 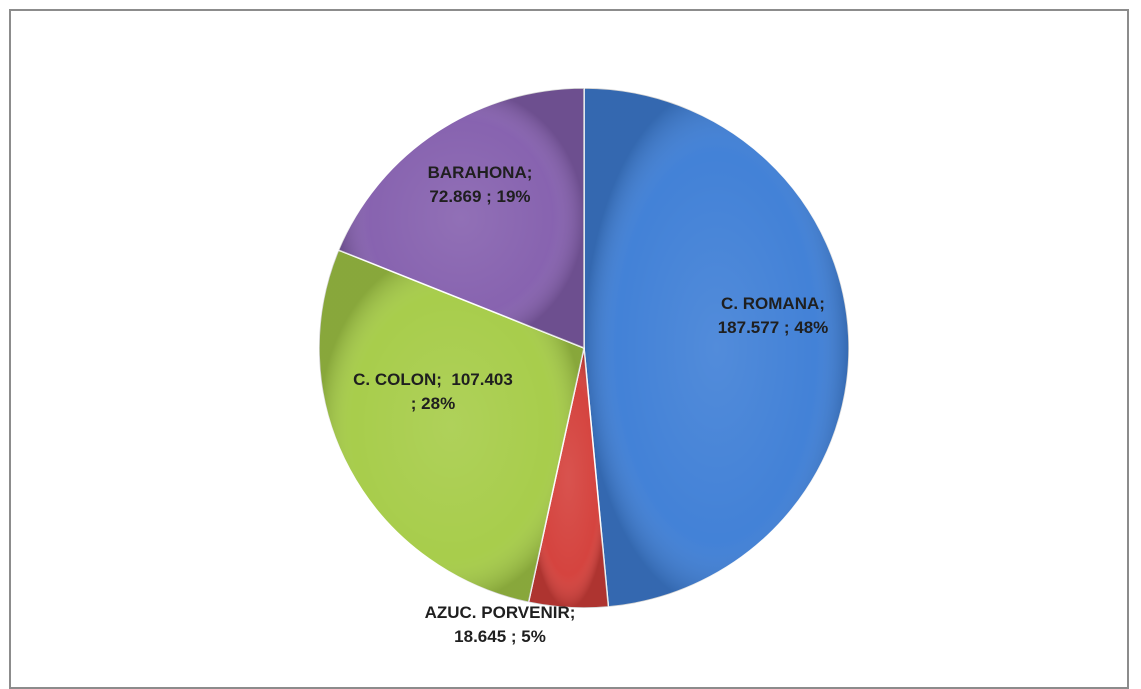 What do you see at coordinates (461, 218) in the screenshot?
I see `pie-slice-shading-barahona` at bounding box center [461, 218].